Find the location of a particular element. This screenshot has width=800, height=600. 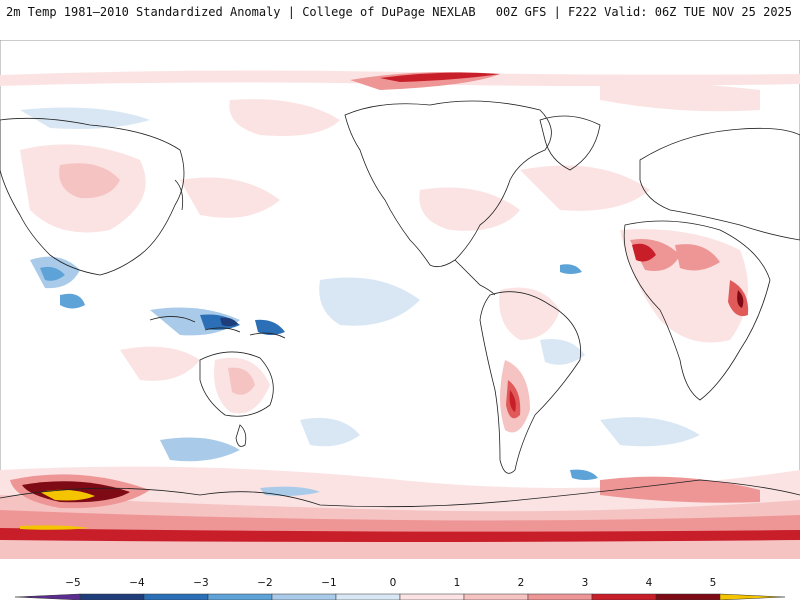

colorbar-min-cap is located at coordinates (47, 596).